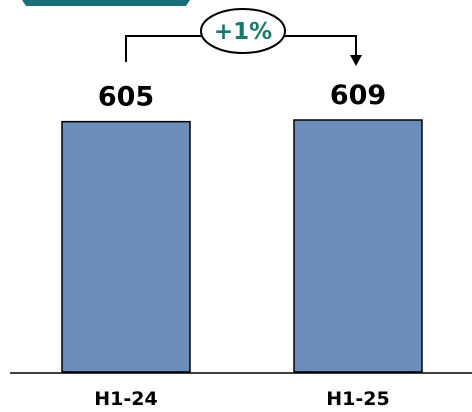 The height and width of the screenshot is (412, 472). What do you see at coordinates (356, 60) in the screenshot?
I see `arrow-head-icon` at bounding box center [356, 60].